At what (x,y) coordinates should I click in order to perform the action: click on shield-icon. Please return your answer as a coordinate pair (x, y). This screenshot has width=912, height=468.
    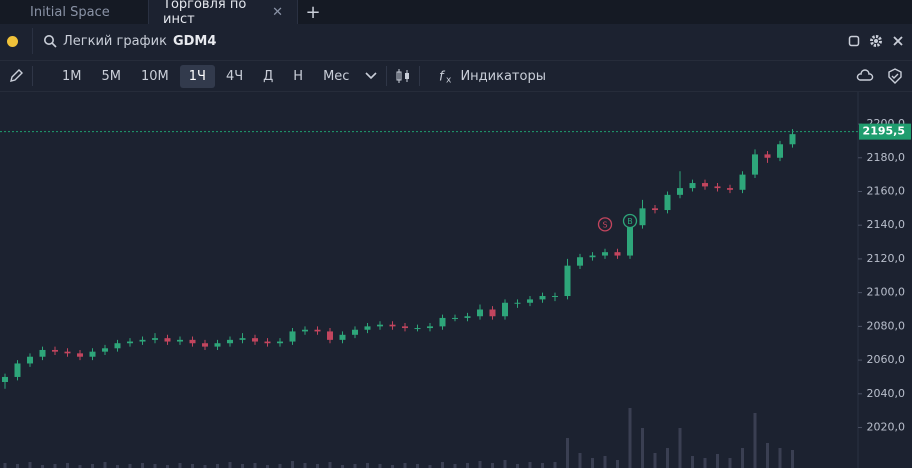
    Looking at the image, I should click on (895, 76).